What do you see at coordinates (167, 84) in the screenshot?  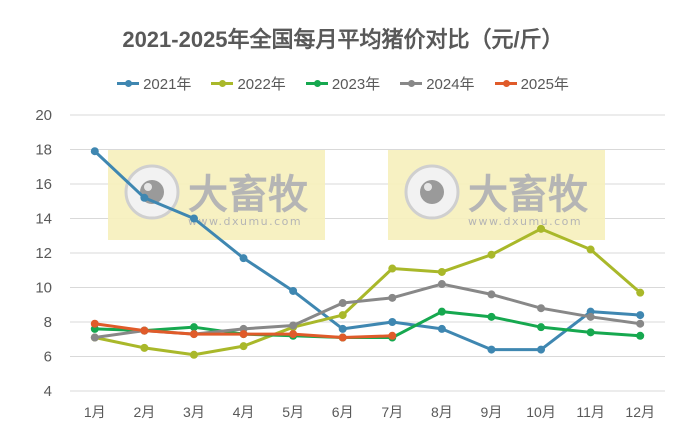 I see `legend-label: 2021年` at bounding box center [167, 84].